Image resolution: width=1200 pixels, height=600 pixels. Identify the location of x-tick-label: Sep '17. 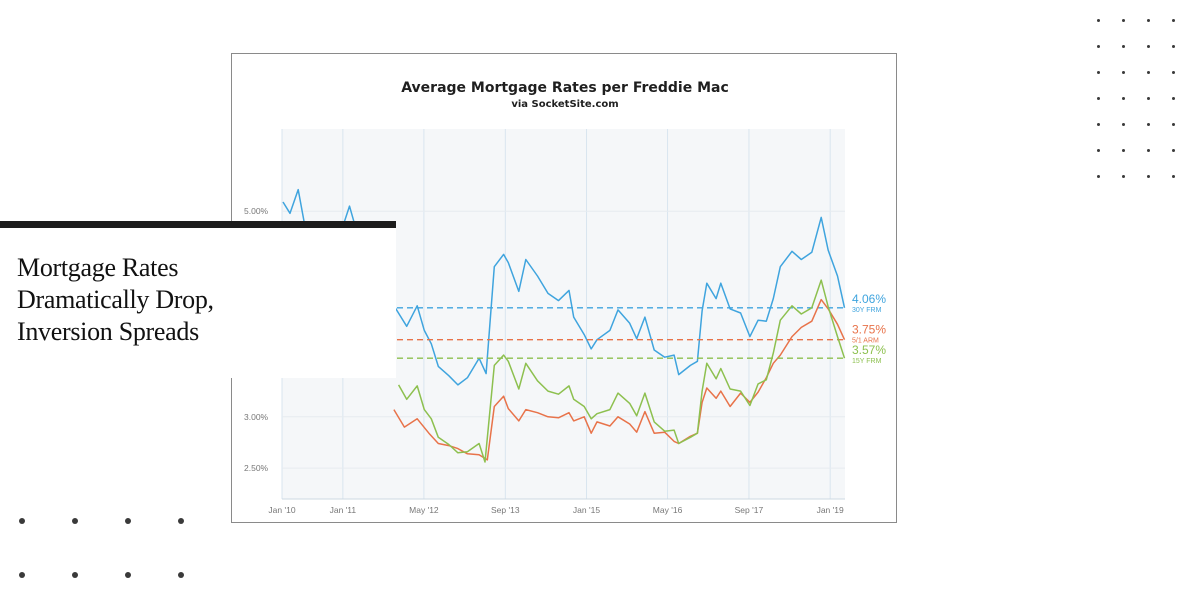
(749, 510).